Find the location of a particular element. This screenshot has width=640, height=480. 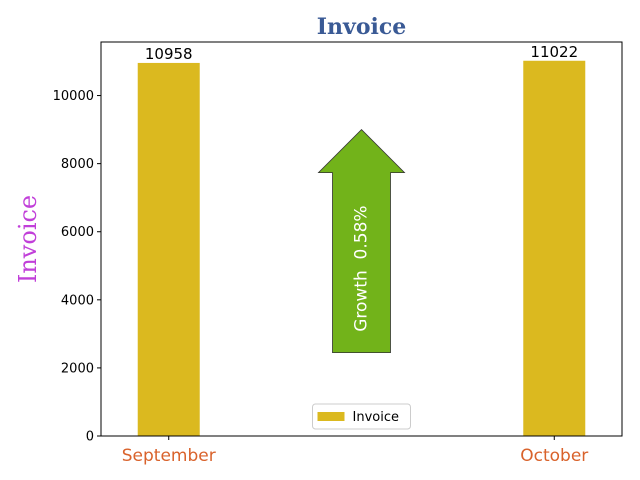

data-label-october: 11022 is located at coordinates (554, 52).